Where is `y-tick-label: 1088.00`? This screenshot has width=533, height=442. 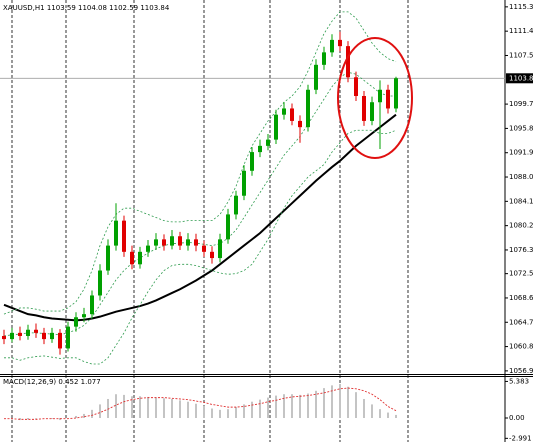
y-tick-label: 1088.00 is located at coordinates (521, 177).